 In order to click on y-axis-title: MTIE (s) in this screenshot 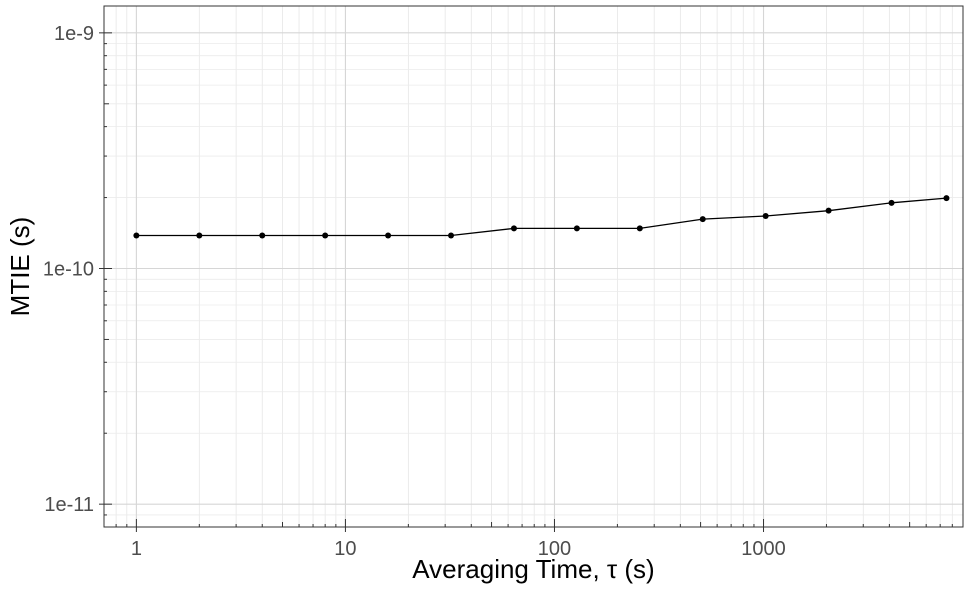, I will do `click(20, 267)`.